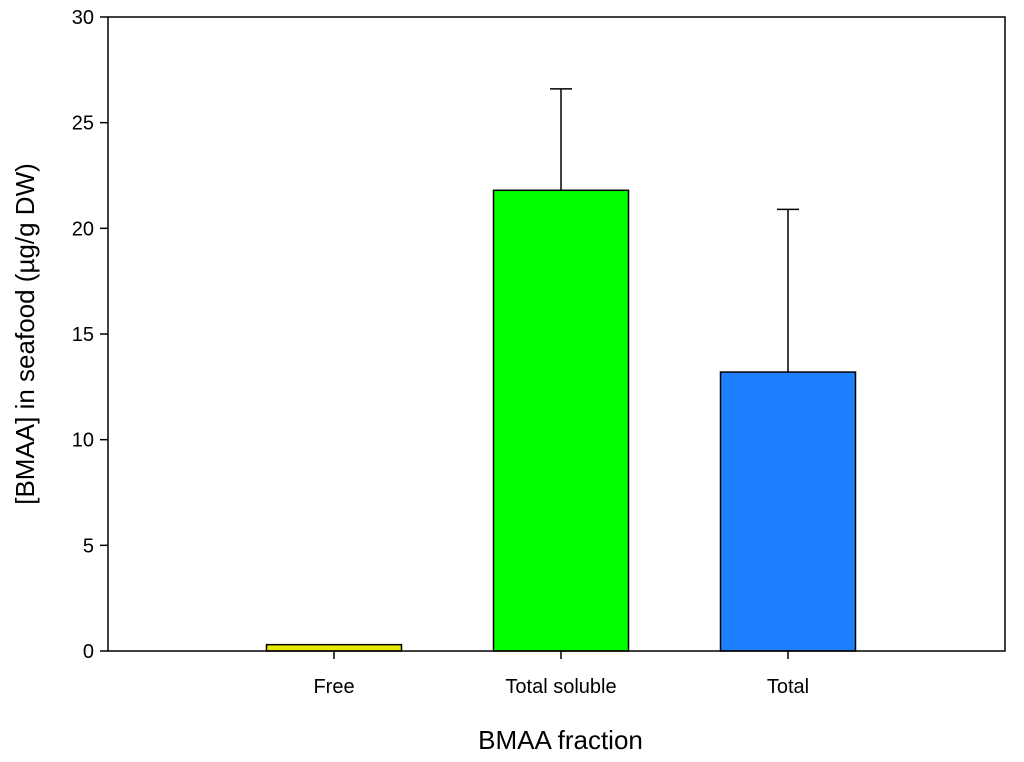  Describe the element at coordinates (561, 674) in the screenshot. I see `x-axis-ticks: Free Total soluble Total` at that location.